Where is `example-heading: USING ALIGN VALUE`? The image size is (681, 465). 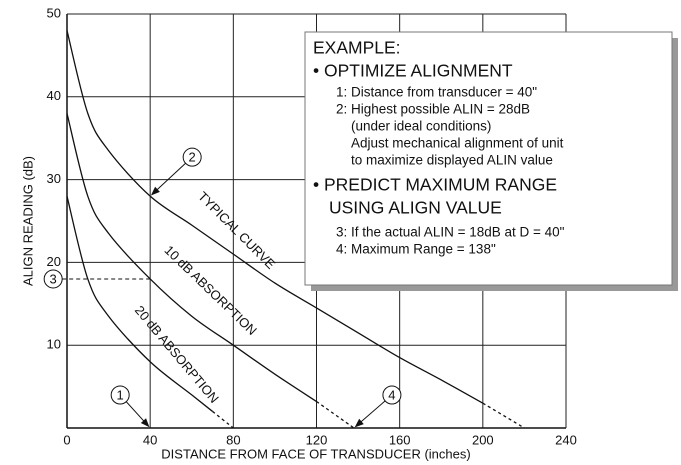
example-heading: USING ALIGN VALUE is located at coordinates (415, 208).